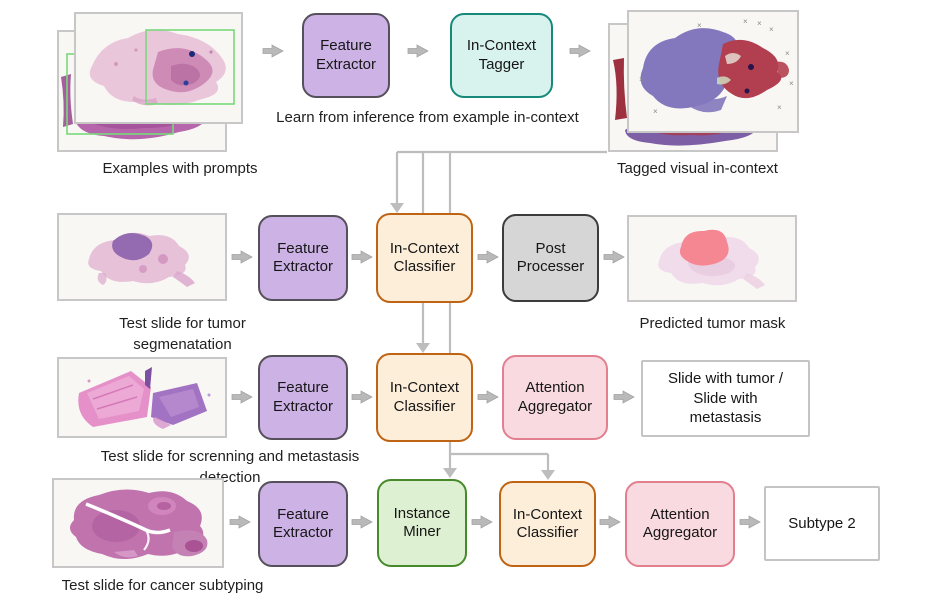 This screenshot has width=930, height=600. What do you see at coordinates (182, 323) in the screenshot?
I see `caption-line: Test slide for tumor` at bounding box center [182, 323].